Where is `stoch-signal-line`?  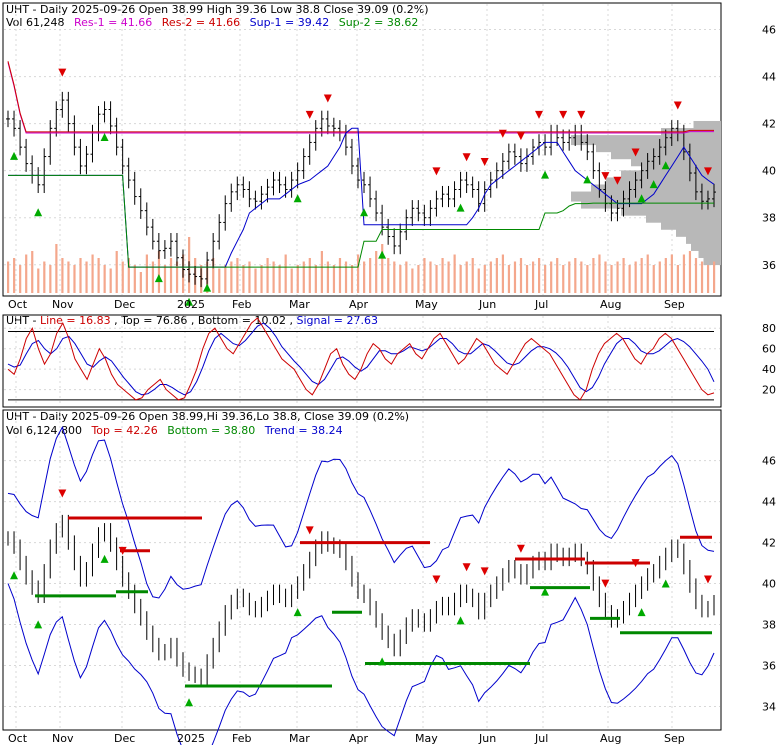 stoch-signal-line is located at coordinates (361, 359).